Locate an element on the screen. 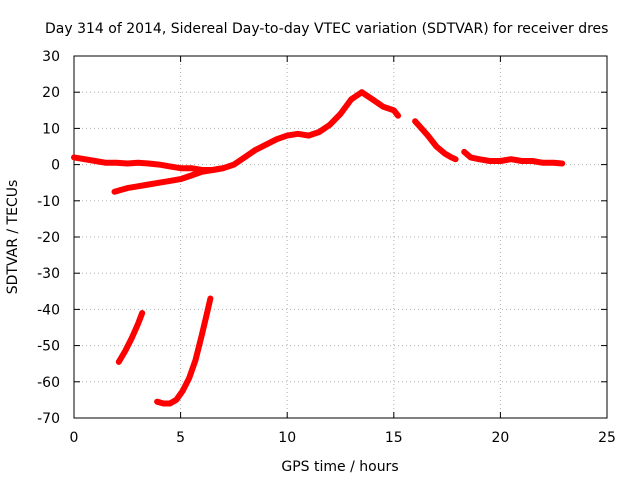 The height and width of the screenshot is (480, 640). x-tick-label: 10 is located at coordinates (287, 438).